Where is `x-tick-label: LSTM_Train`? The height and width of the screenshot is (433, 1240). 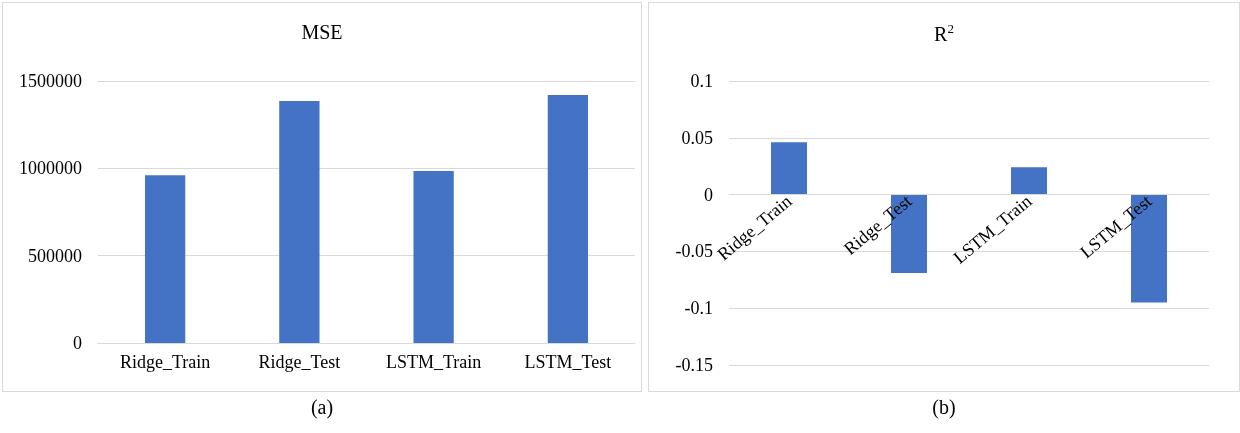
x-tick-label: LSTM_Train is located at coordinates (433, 362).